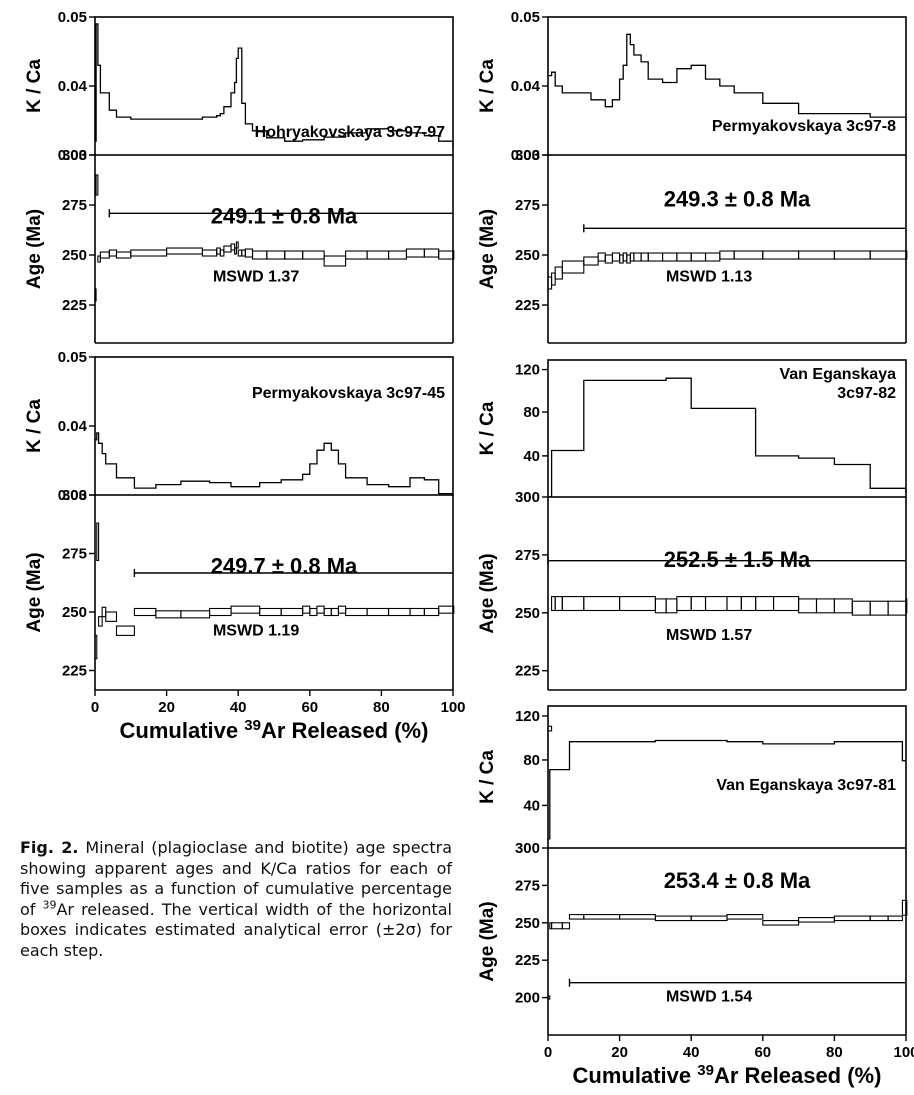 The image size is (914, 1095). What do you see at coordinates (309, 707) in the screenshot?
I see `x-tick-label: 60` at bounding box center [309, 707].